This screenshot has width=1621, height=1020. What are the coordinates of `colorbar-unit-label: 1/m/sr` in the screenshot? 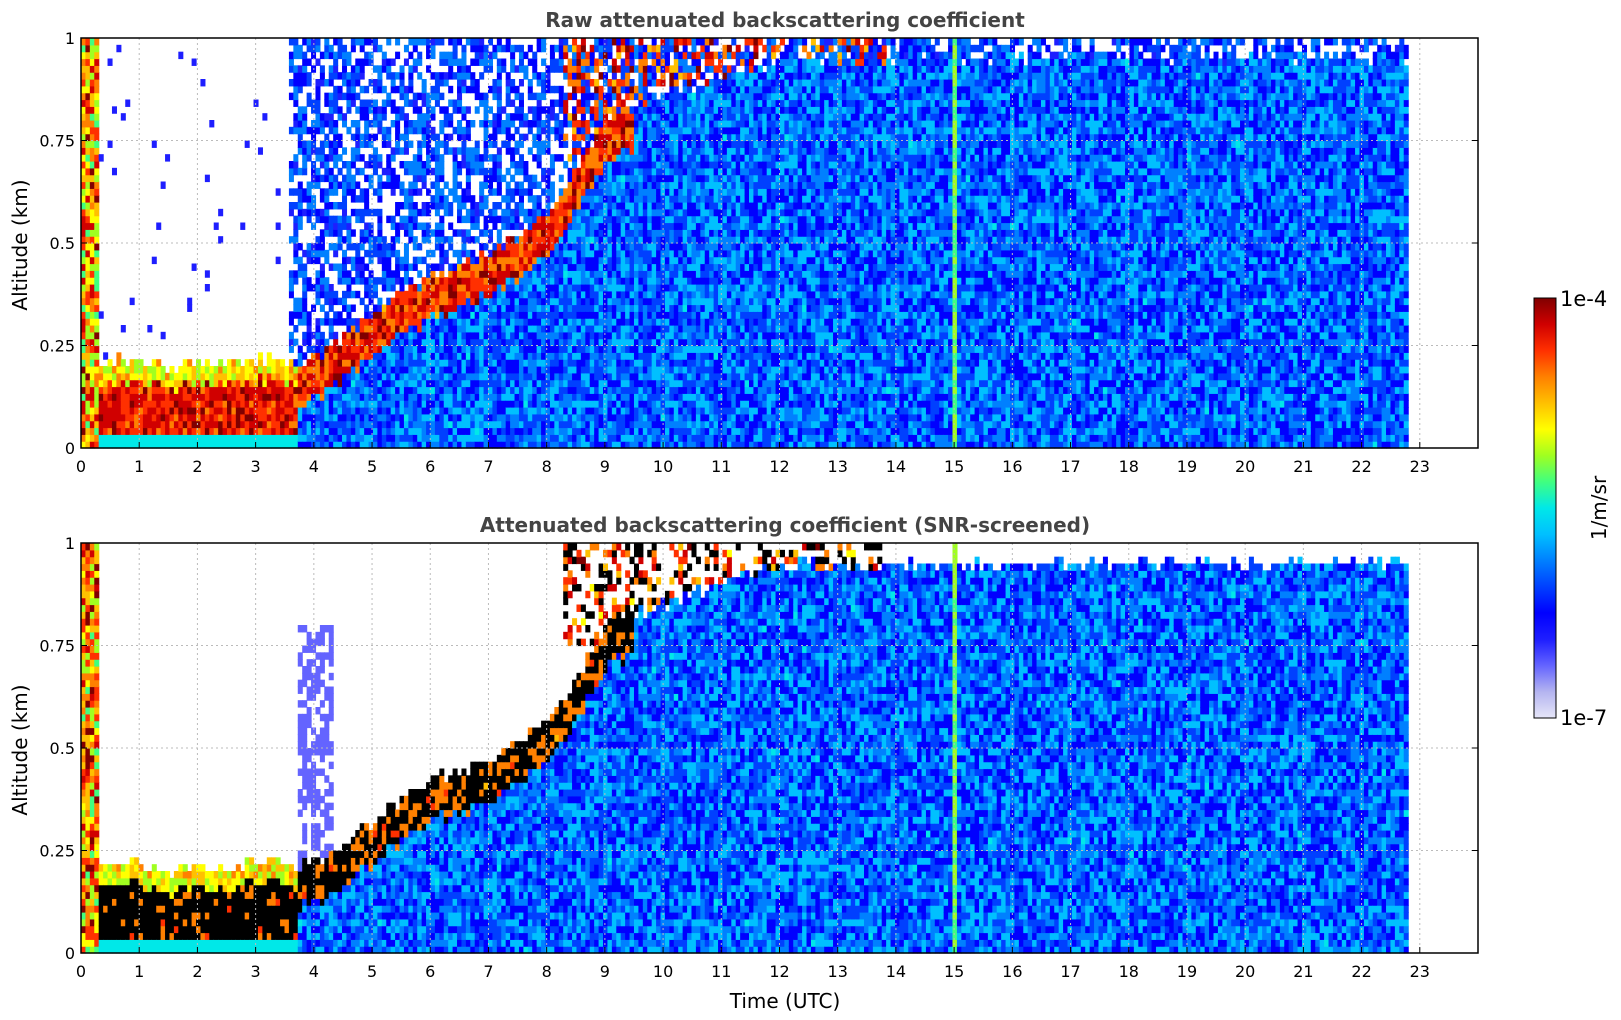 It's located at (1599, 507).